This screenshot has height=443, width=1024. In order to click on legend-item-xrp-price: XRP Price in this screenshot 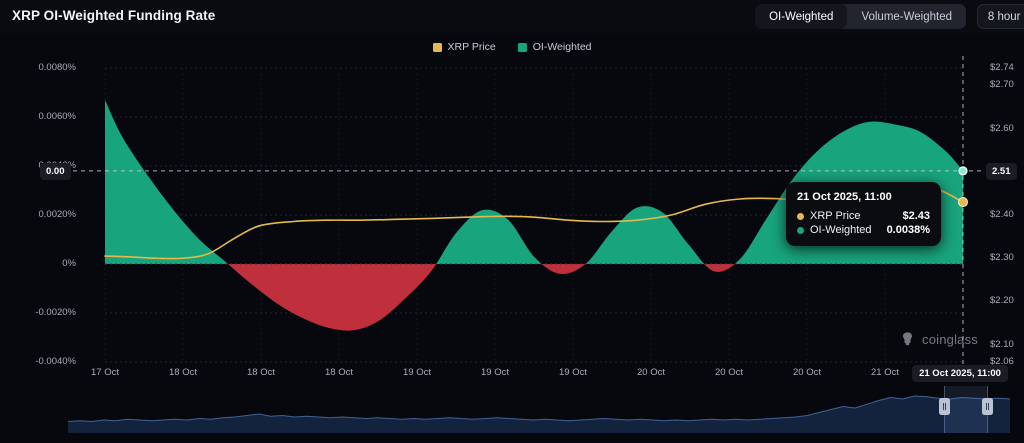, I will do `click(464, 47)`.